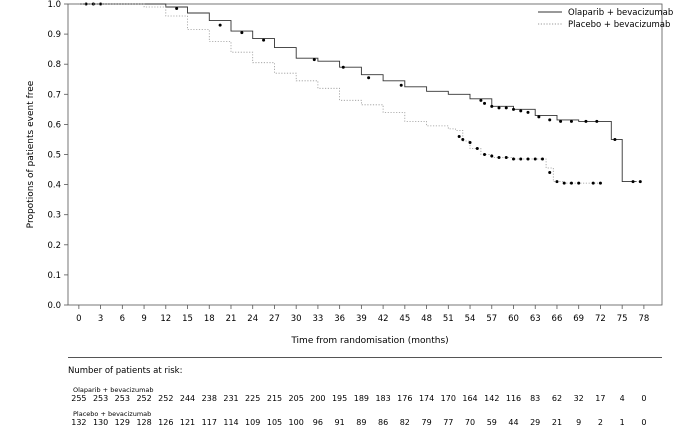 The image size is (698, 432). What do you see at coordinates (122, 422) in the screenshot?
I see `risk-count: 129` at bounding box center [122, 422].